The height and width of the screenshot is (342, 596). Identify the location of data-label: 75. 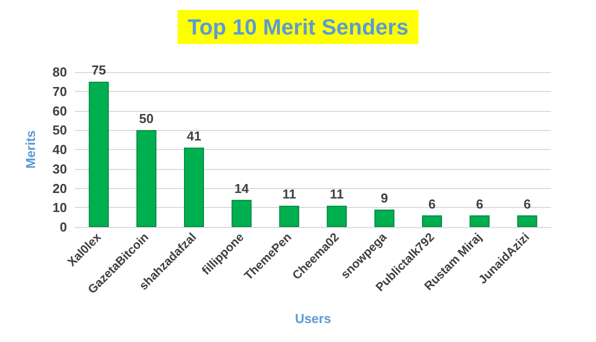
(99, 70).